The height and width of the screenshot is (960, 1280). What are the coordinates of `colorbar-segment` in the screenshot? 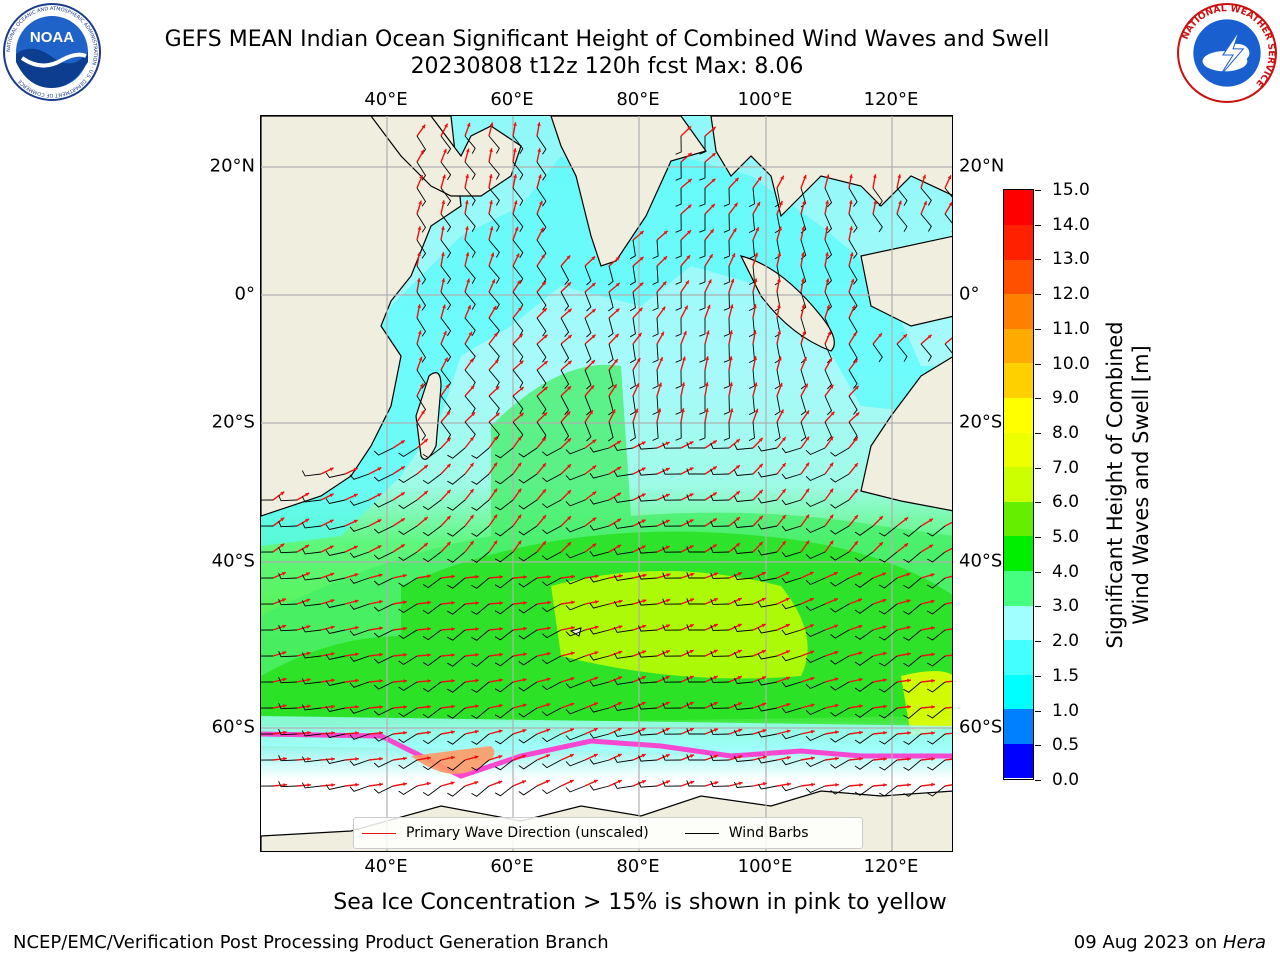 It's located at (1018, 380).